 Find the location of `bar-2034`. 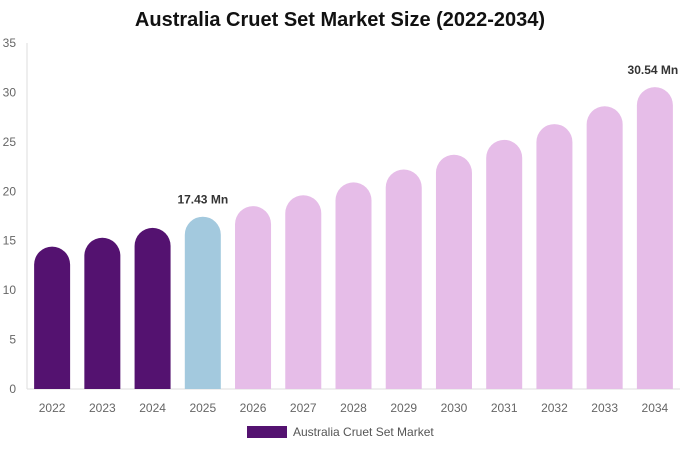

bar-2034 is located at coordinates (654, 238).